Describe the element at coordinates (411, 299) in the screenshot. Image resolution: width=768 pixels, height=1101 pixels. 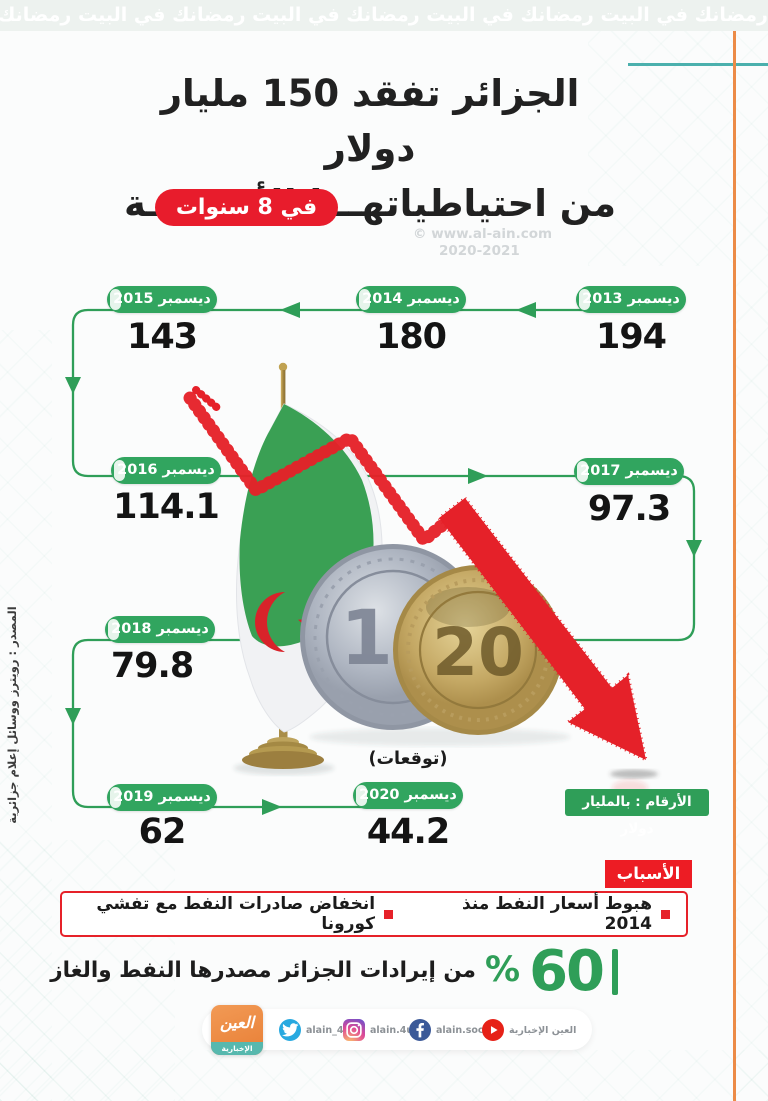
I see `pill-dec-2014: ديسمبر 2014` at that location.